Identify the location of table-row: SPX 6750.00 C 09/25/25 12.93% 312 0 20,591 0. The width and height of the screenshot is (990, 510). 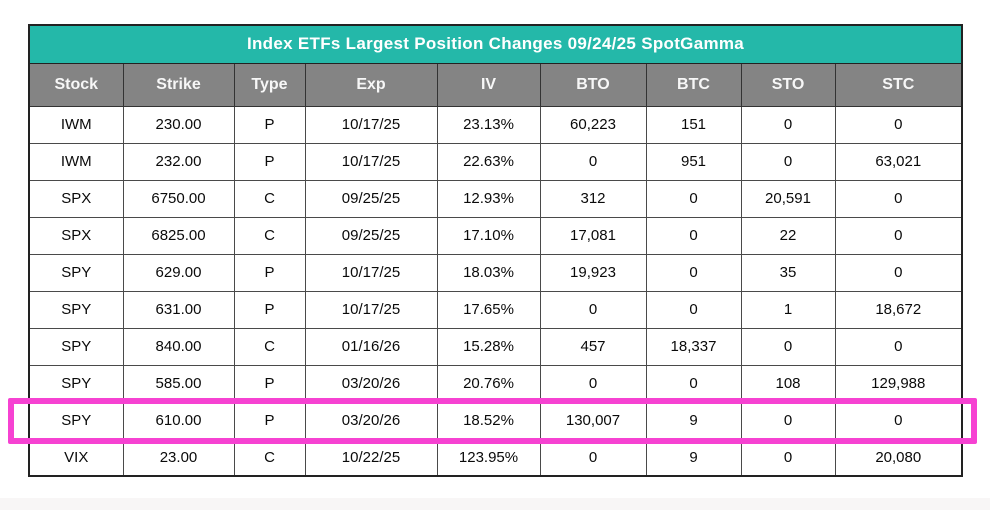
(495, 198).